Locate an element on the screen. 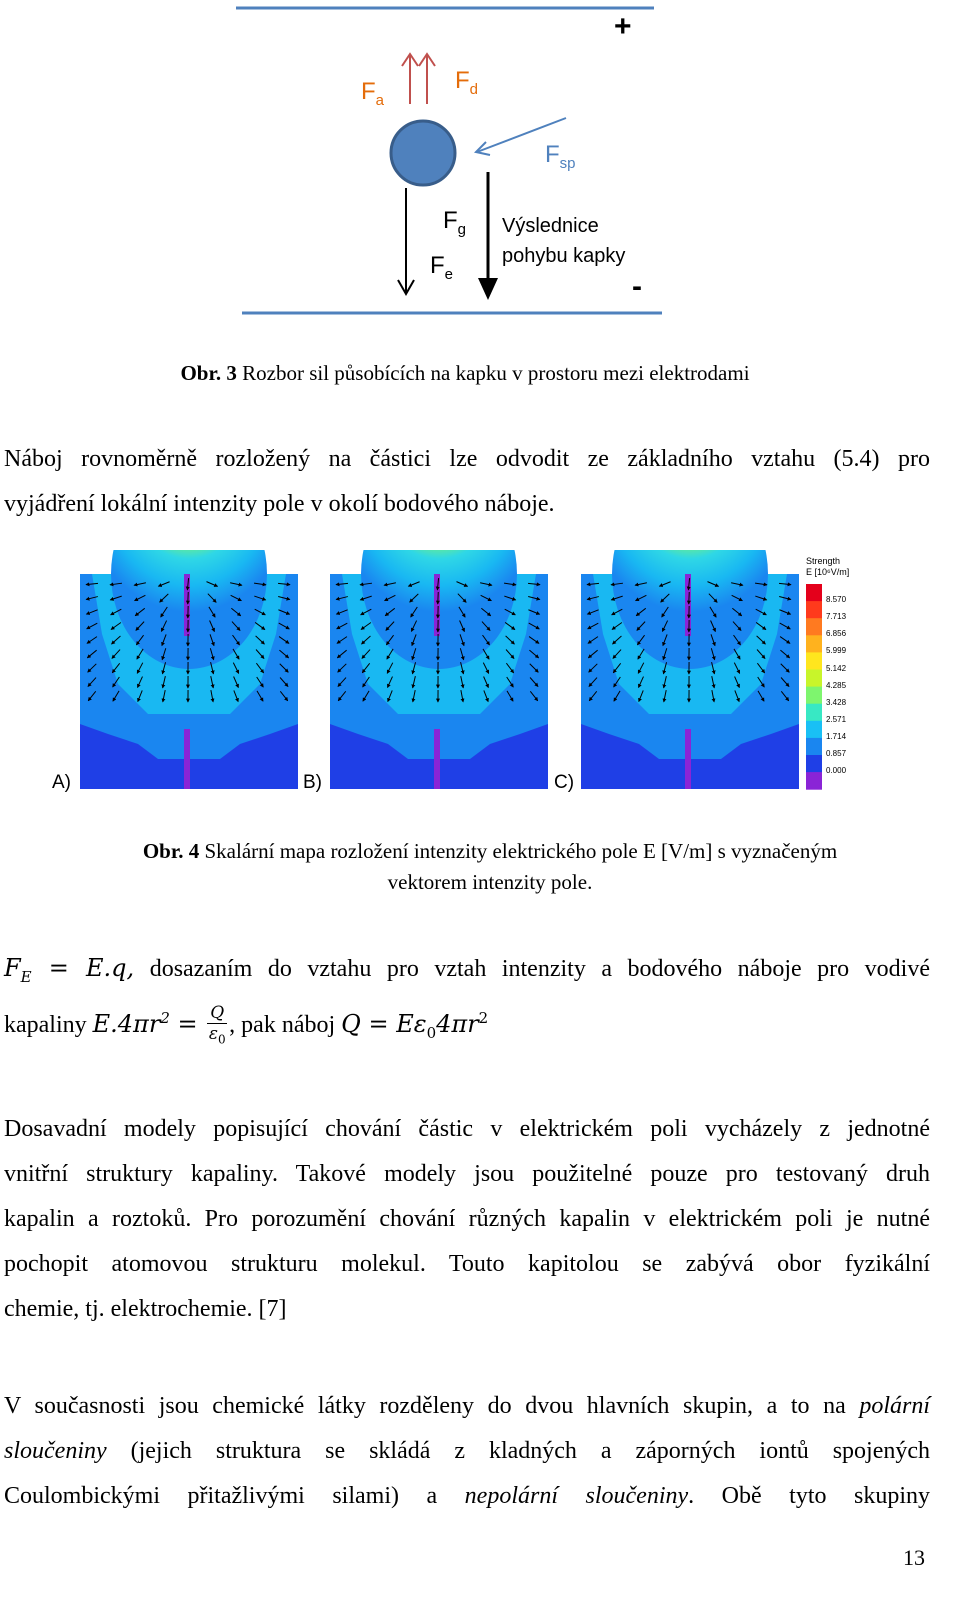 The height and width of the screenshot is (1615, 960). equation-intensity: E.4πr2 = is located at coordinates (149, 1023).